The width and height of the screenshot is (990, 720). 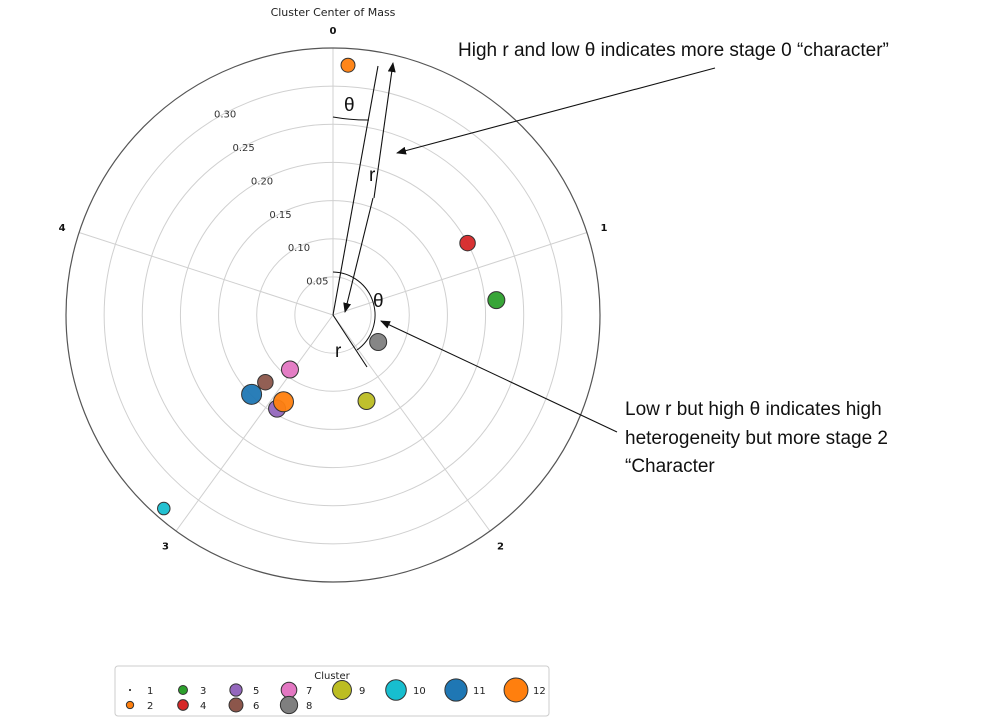 What do you see at coordinates (479, 691) in the screenshot?
I see `legend-label-11: 11` at bounding box center [479, 691].